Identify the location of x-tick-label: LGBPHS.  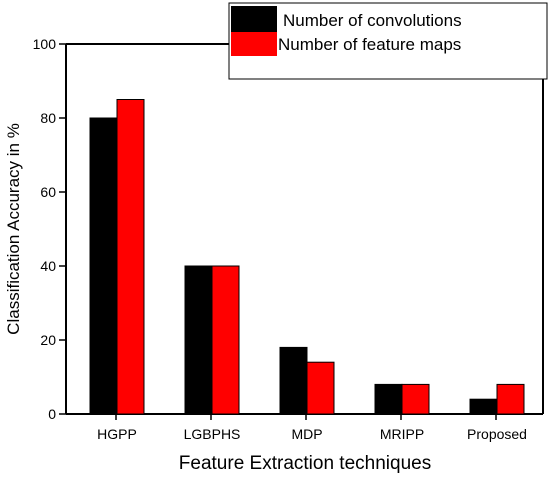
(212, 434).